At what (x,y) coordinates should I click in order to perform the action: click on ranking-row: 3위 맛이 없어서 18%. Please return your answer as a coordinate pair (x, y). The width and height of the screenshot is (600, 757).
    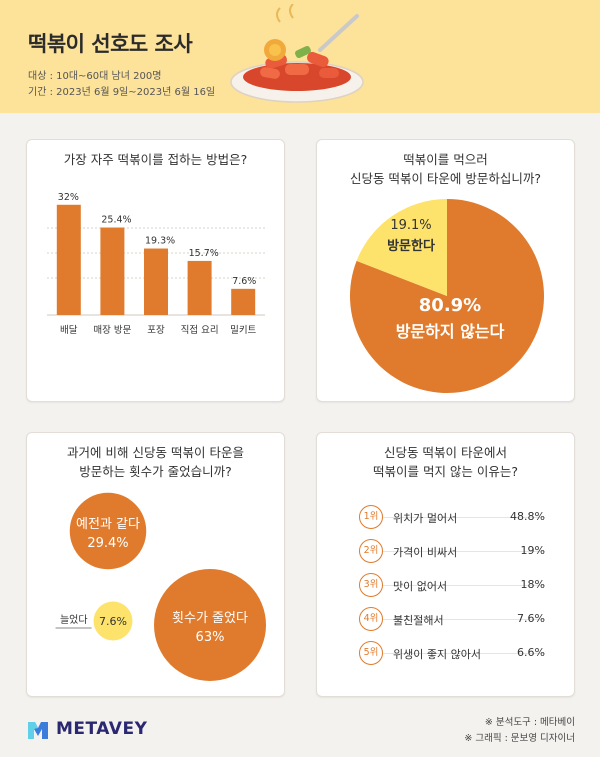
    Looking at the image, I should click on (452, 585).